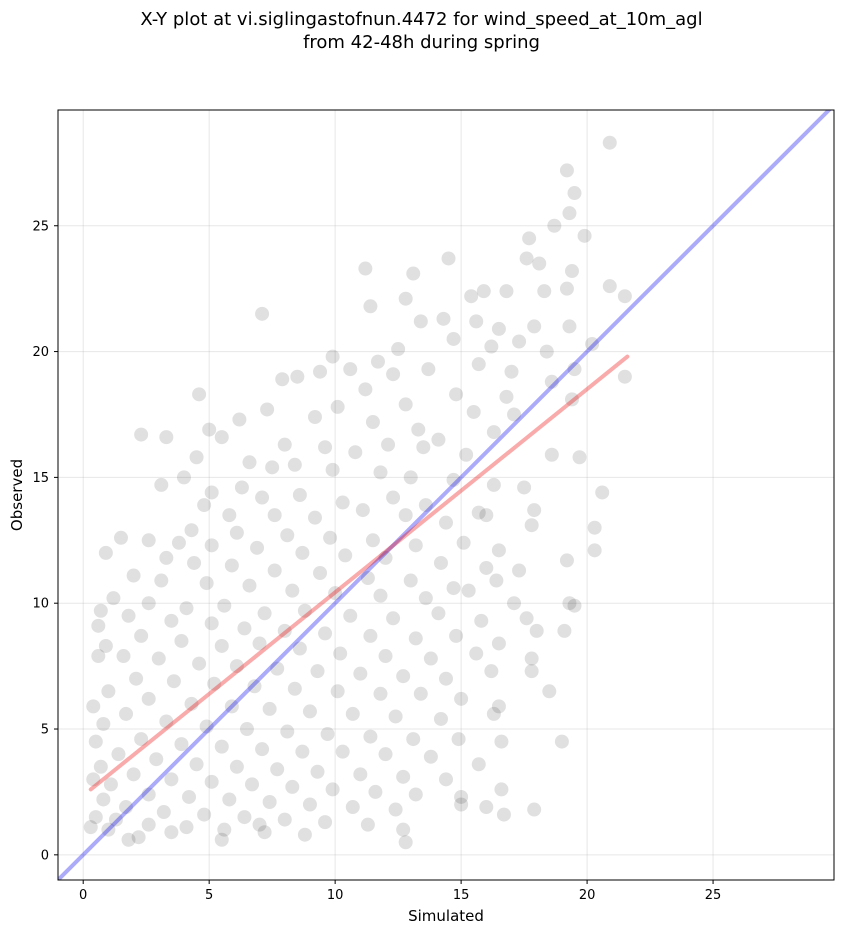 This screenshot has width=843, height=934. I want to click on y-tick-label: 10, so click(40, 604).